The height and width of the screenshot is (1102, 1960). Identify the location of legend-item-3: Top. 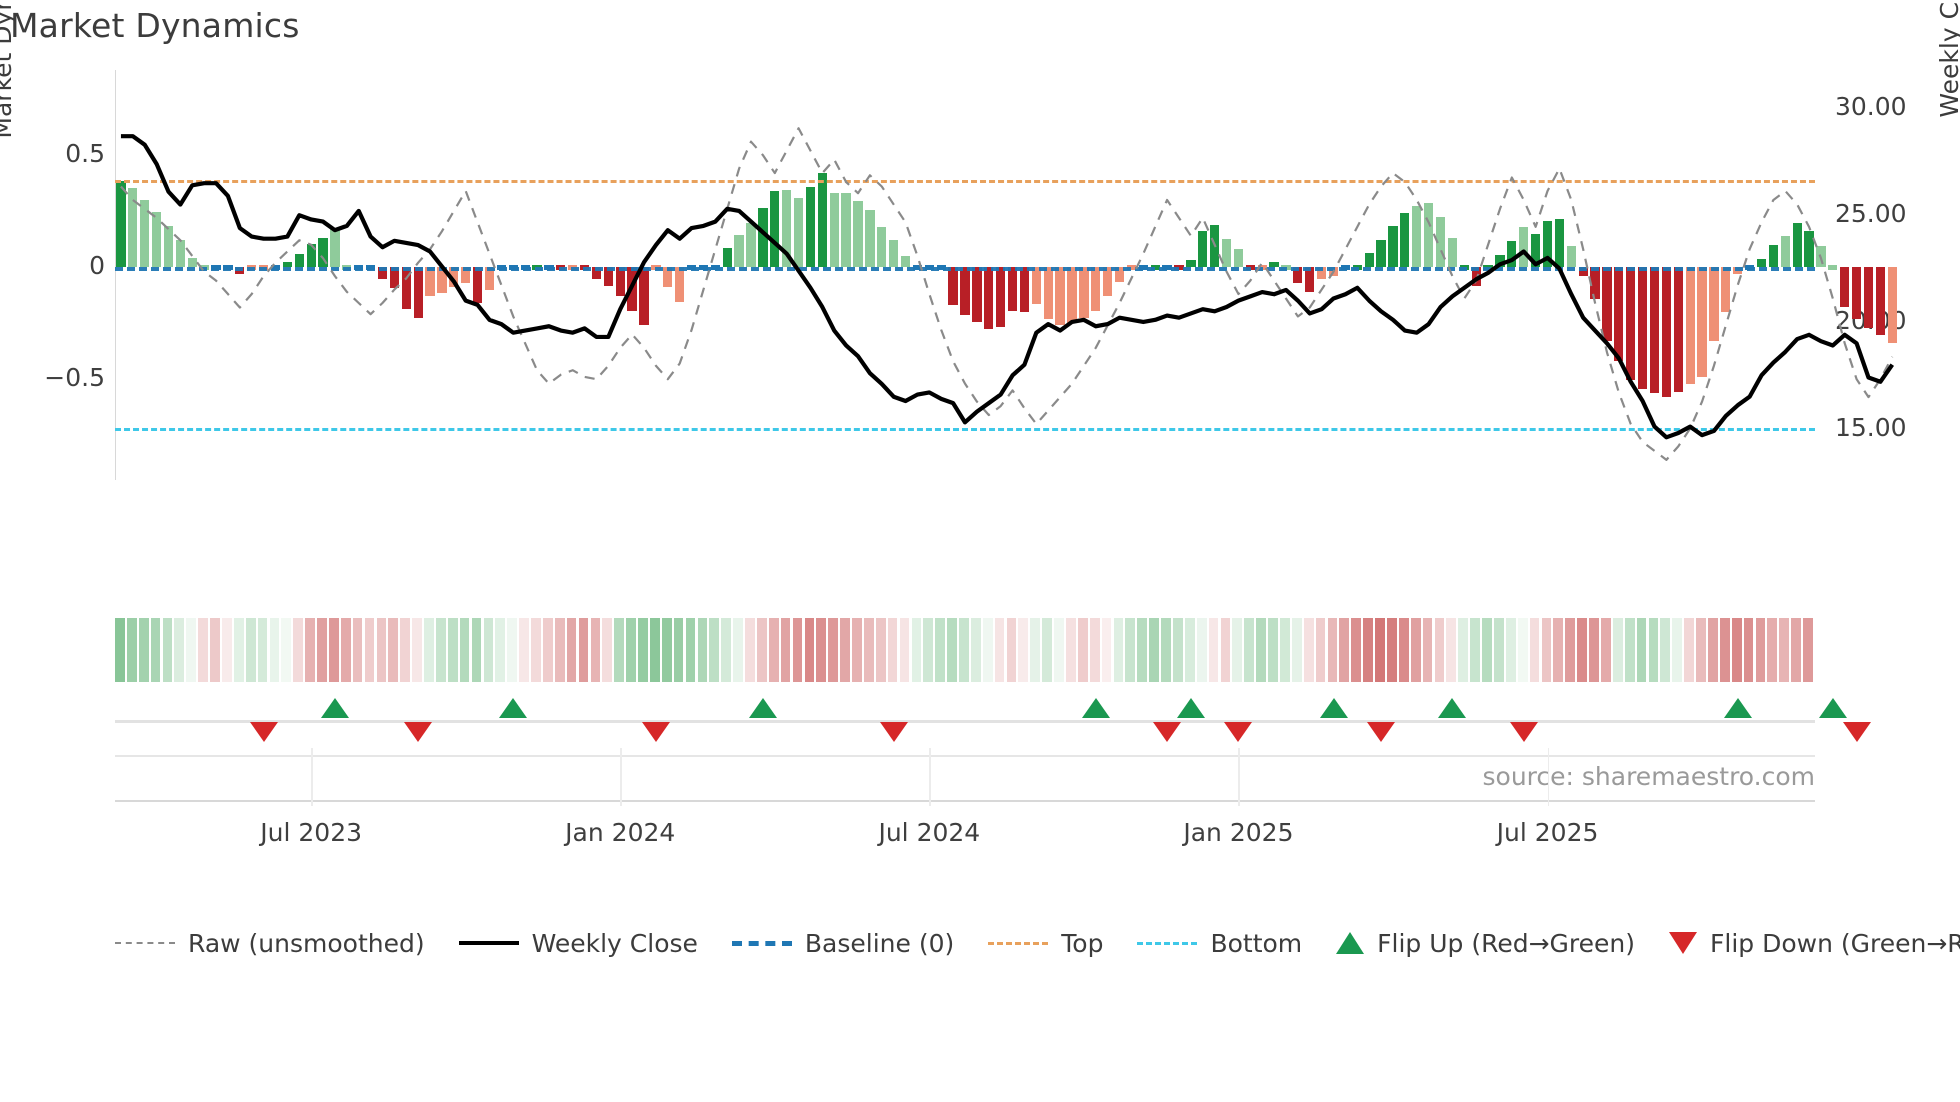
(1045, 943).